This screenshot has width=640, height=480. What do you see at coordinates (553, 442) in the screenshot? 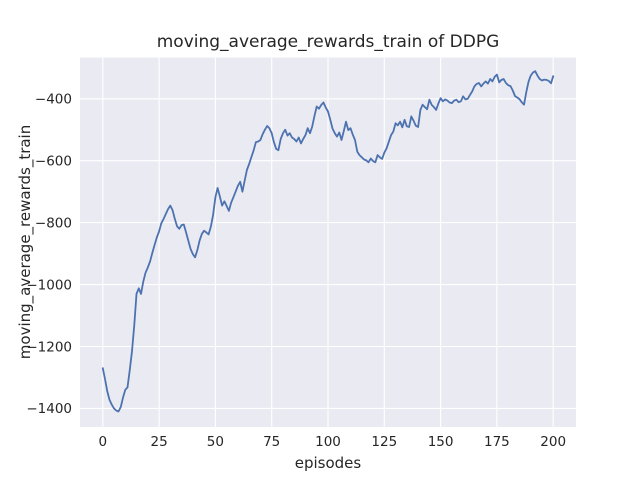
I see `x-tick-label: 200` at bounding box center [553, 442].